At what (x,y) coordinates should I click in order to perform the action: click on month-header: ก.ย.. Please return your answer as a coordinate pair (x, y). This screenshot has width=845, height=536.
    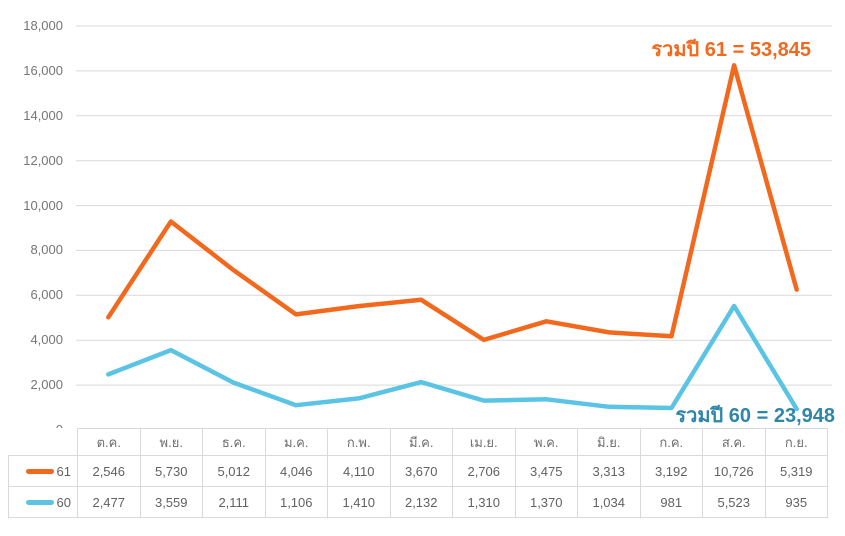
    Looking at the image, I should click on (796, 442).